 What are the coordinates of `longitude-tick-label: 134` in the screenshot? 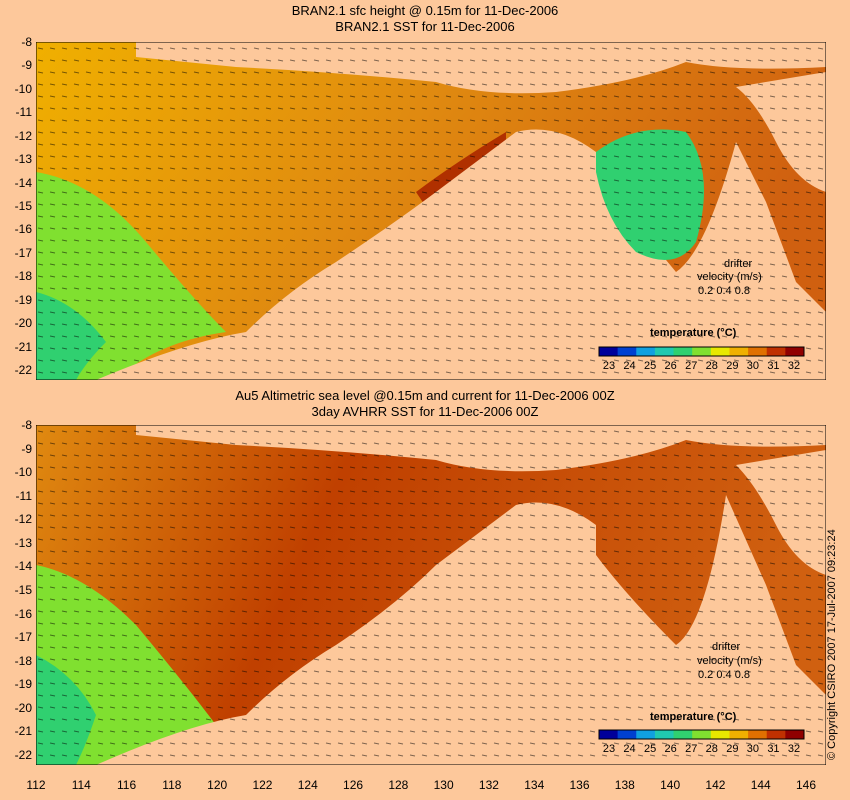 It's located at (534, 785).